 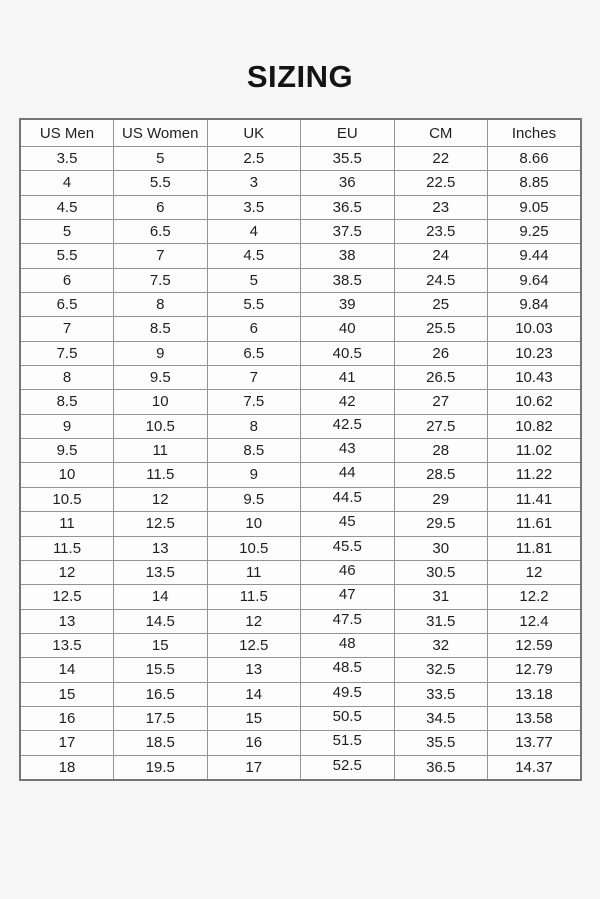 I want to click on column-header: Inches, so click(x=534, y=132).